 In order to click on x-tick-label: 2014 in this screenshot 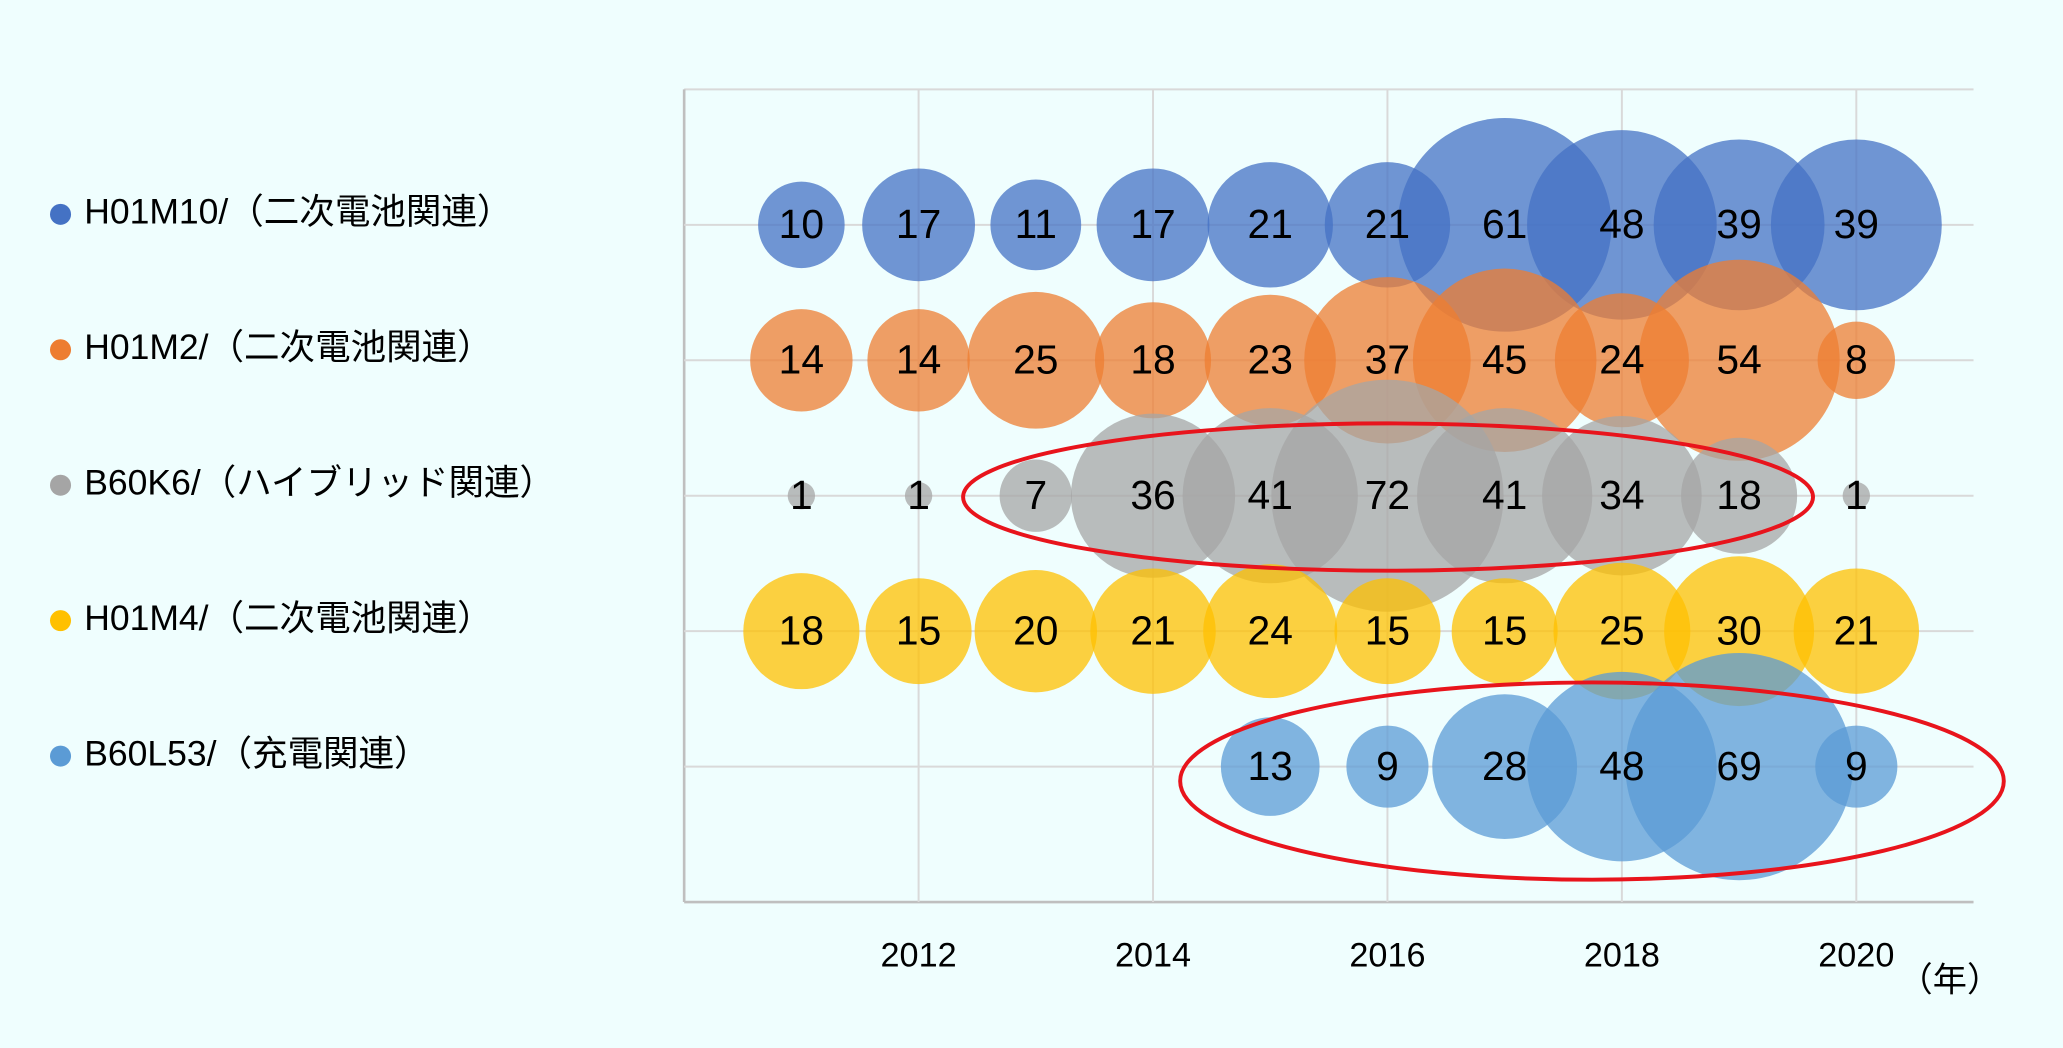, I will do `click(1153, 955)`.